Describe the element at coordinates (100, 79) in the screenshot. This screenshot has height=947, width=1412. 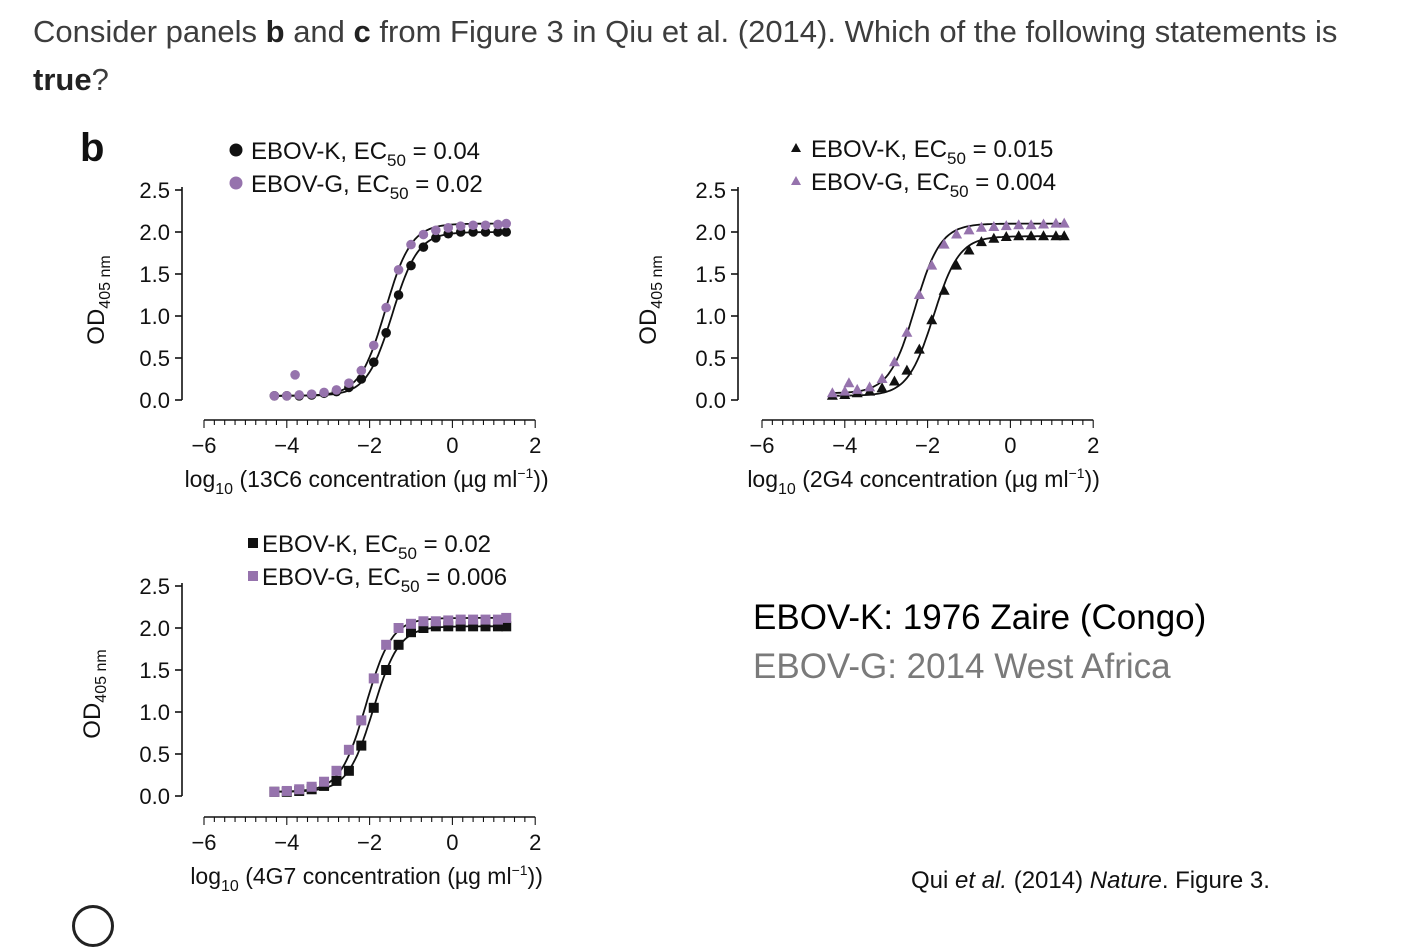
I see `question-end: ?` at that location.